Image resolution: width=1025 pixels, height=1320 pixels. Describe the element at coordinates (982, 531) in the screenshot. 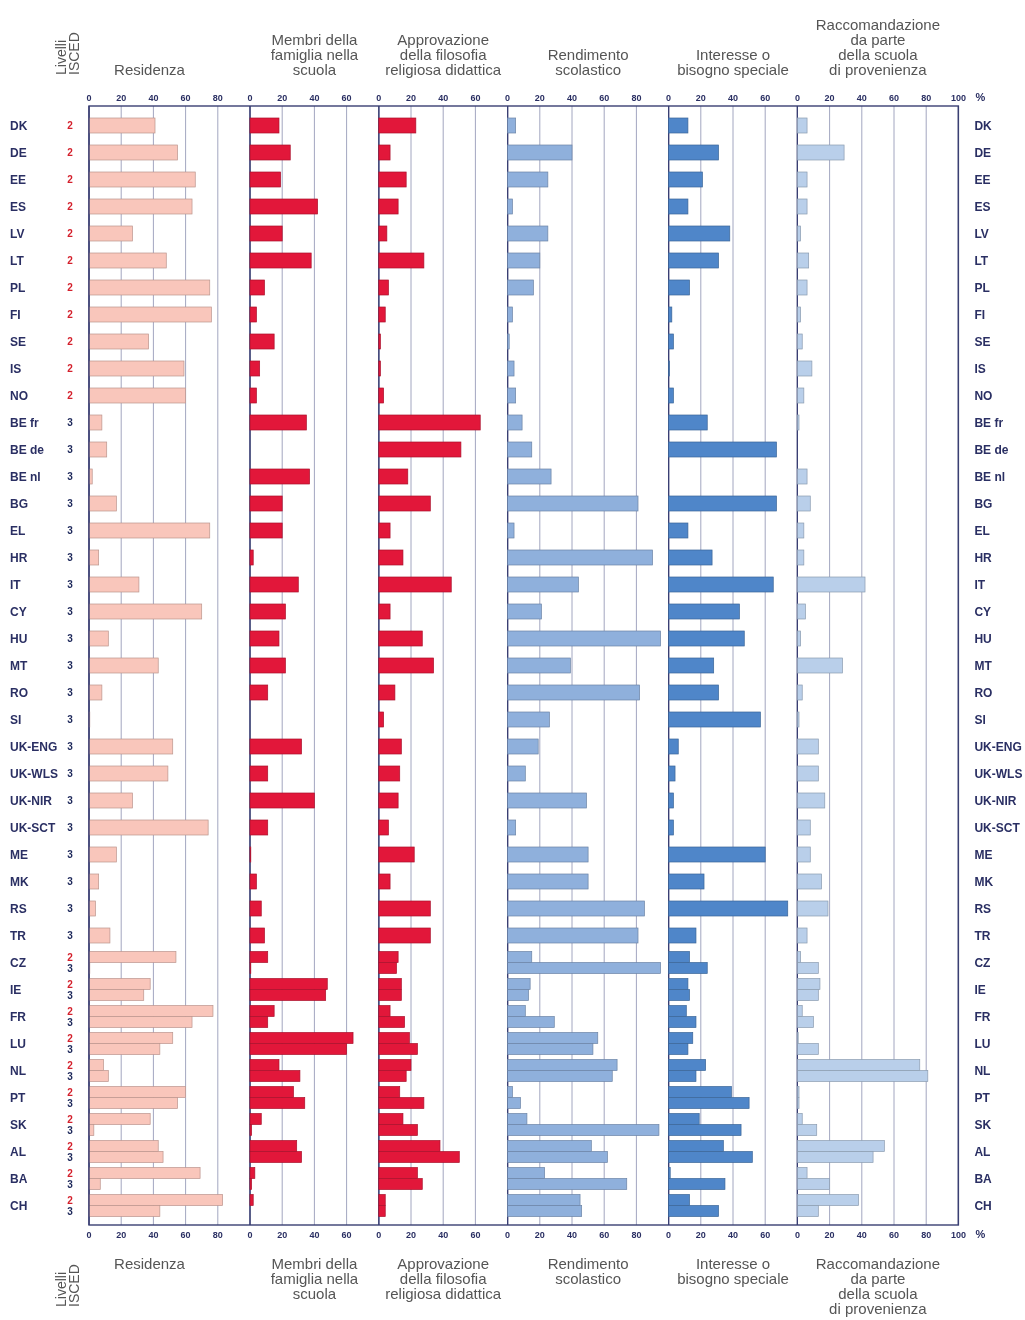

I see `y-tick-label: EL` at that location.